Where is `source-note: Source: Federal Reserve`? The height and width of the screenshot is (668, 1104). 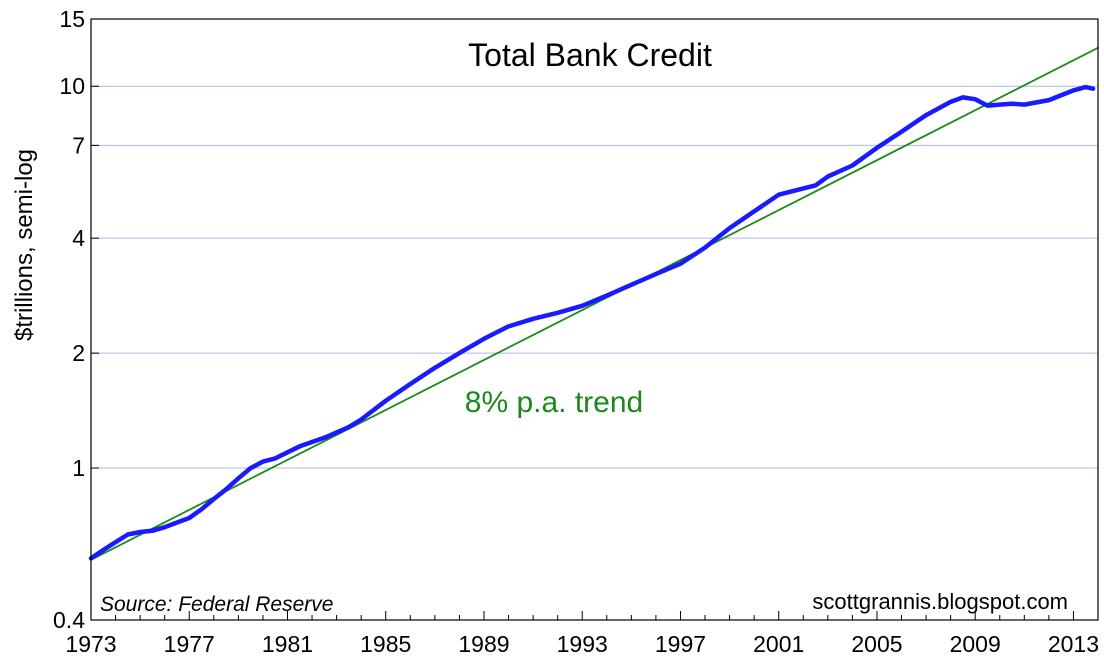
source-note: Source: Federal Reserve is located at coordinates (216, 604).